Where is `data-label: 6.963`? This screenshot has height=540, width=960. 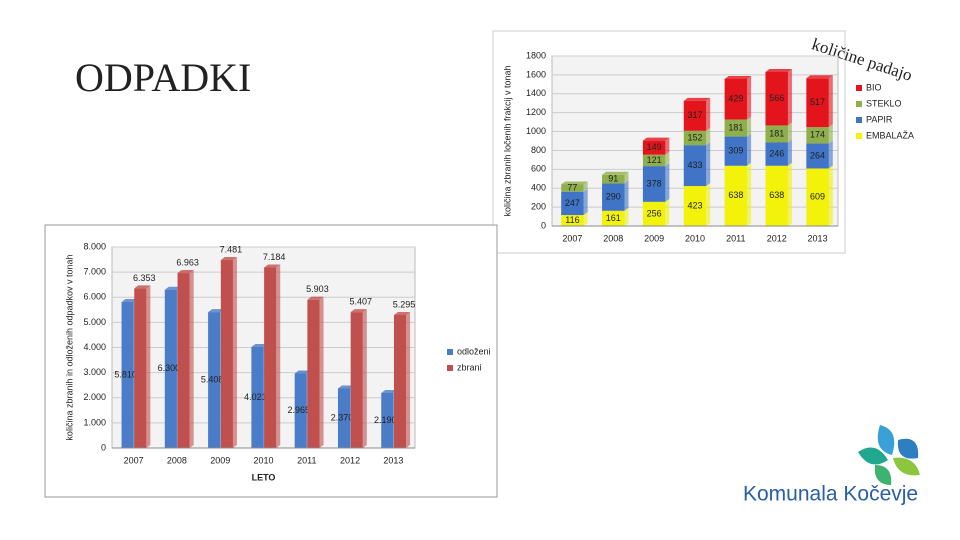 data-label: 6.963 is located at coordinates (187, 262).